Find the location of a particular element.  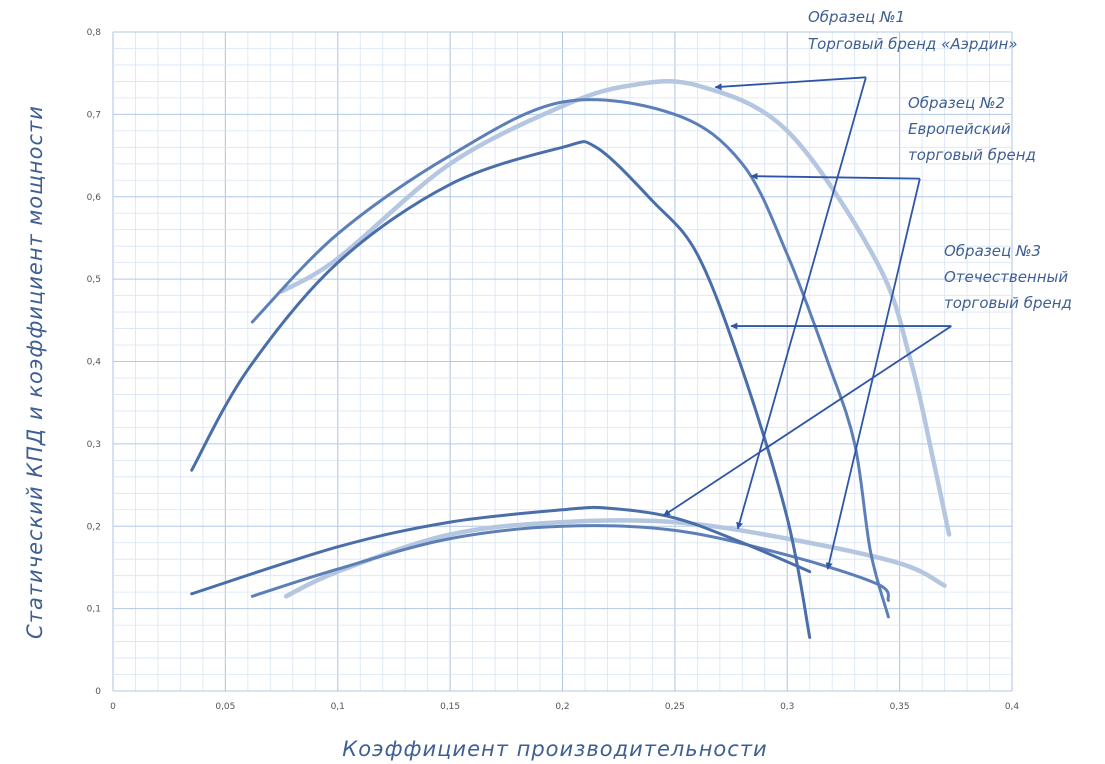

y-tick-label: 0 is located at coordinates (98, 692).